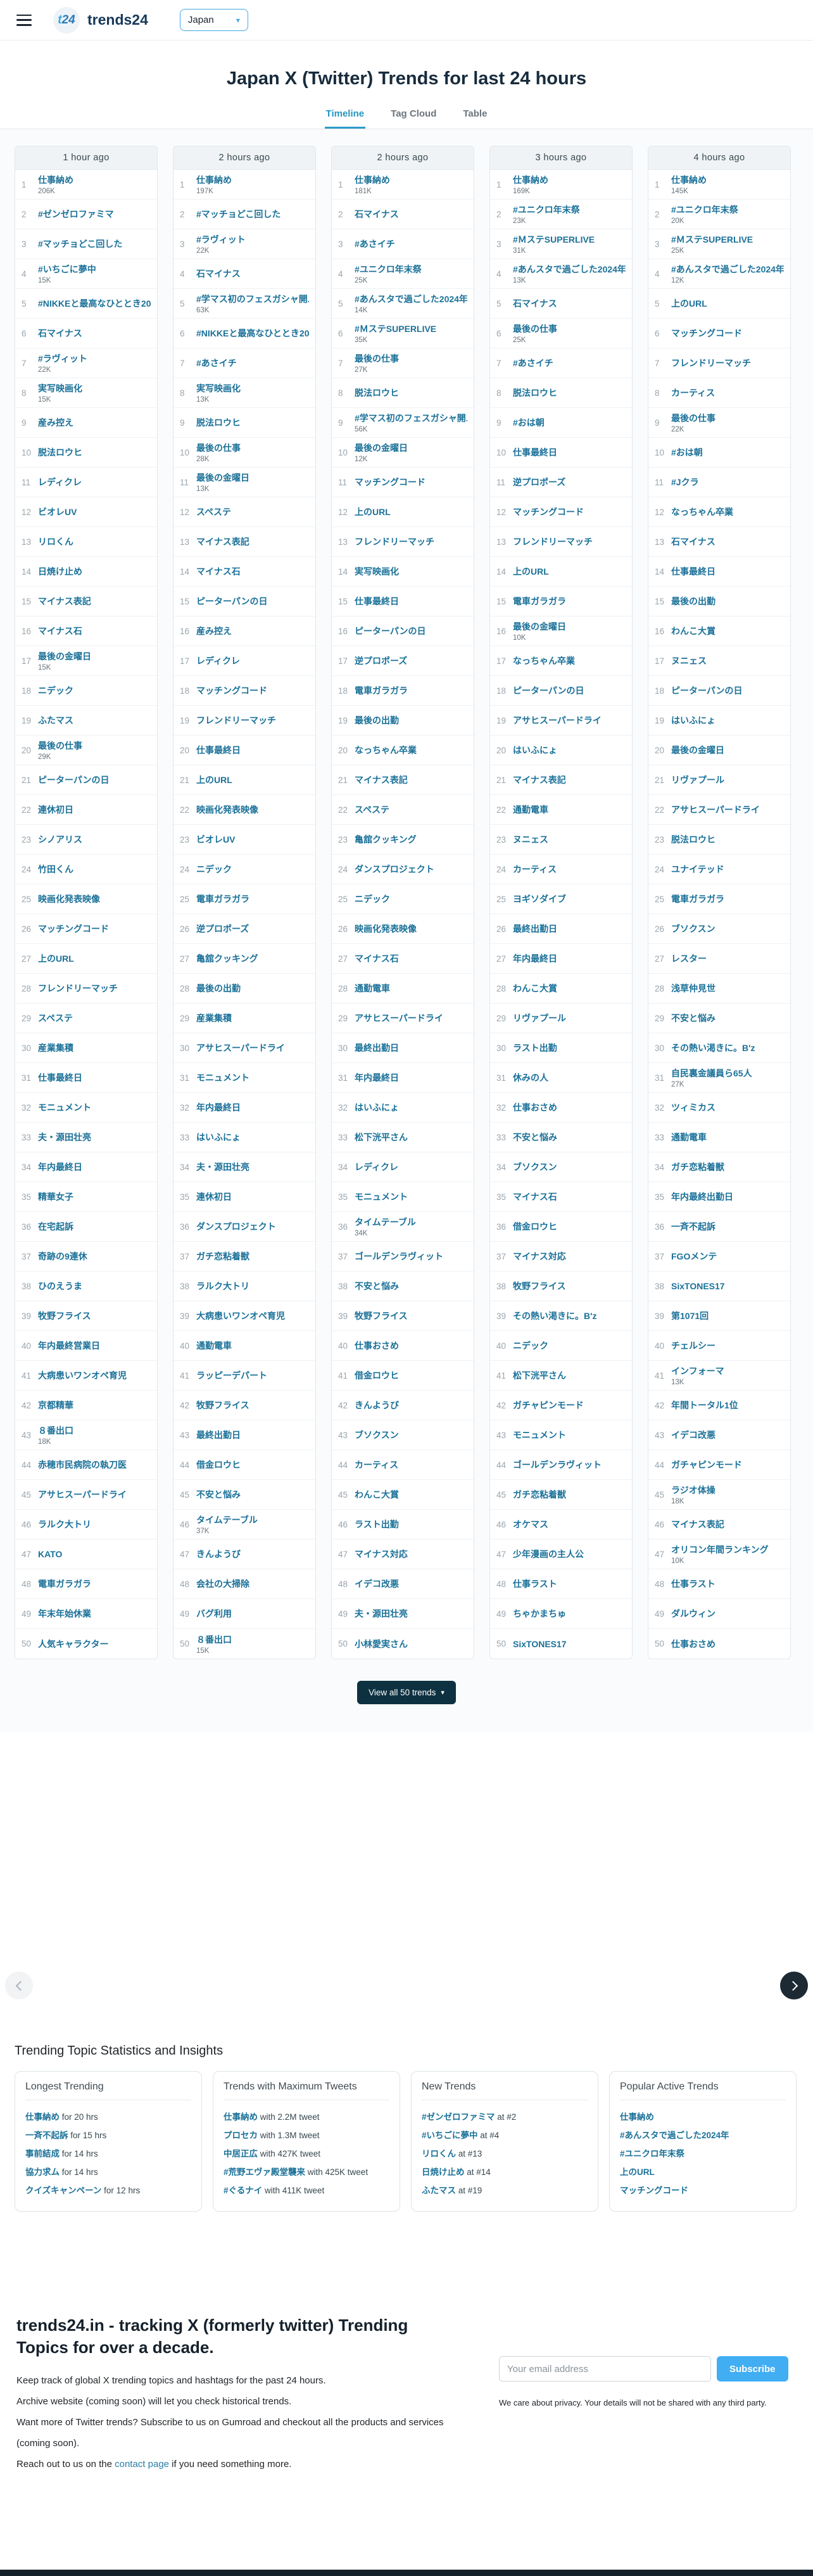 The height and width of the screenshot is (2576, 813). I want to click on trend-link: #あさイチ, so click(217, 363).